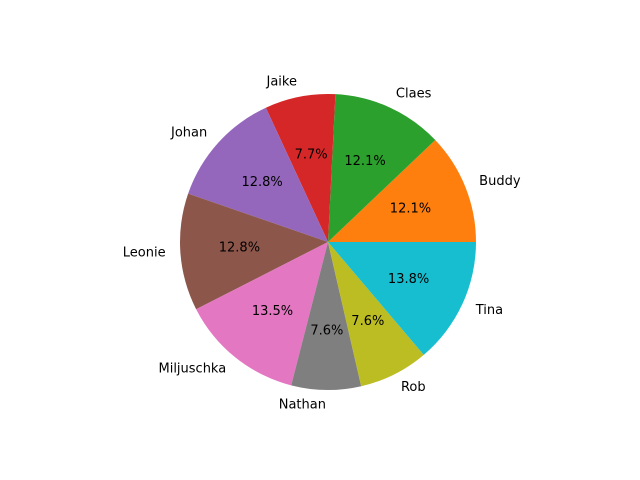 This screenshot has width=640, height=480. What do you see at coordinates (311, 154) in the screenshot?
I see `percent-label-jaike: 7.7%` at bounding box center [311, 154].